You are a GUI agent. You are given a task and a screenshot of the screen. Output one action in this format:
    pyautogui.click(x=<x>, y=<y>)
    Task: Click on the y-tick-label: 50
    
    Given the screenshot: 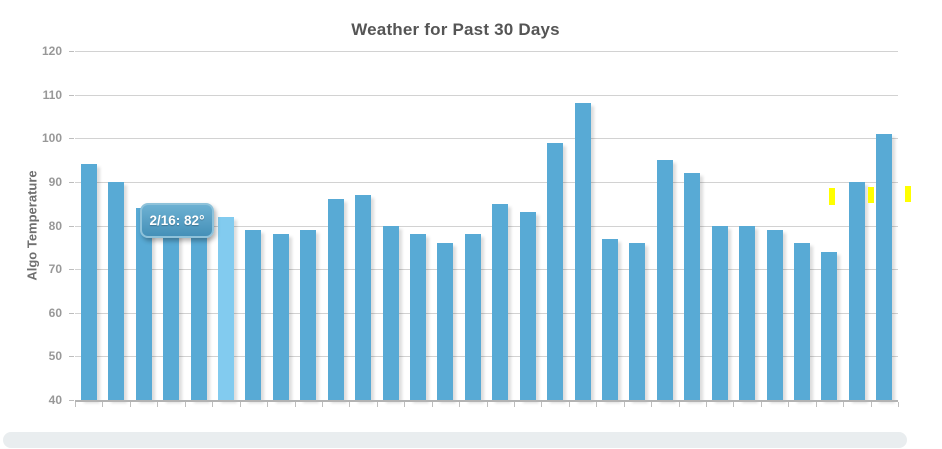 What is the action you would take?
    pyautogui.click(x=55, y=356)
    